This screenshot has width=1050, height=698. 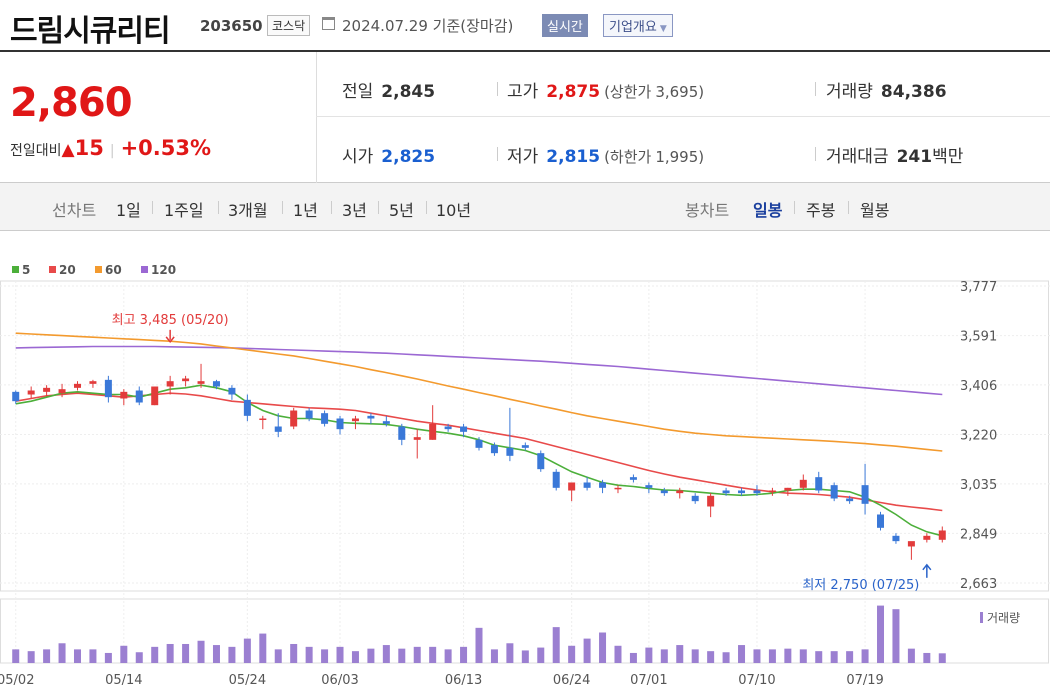 I want to click on legend-label: 120, so click(x=163, y=270).